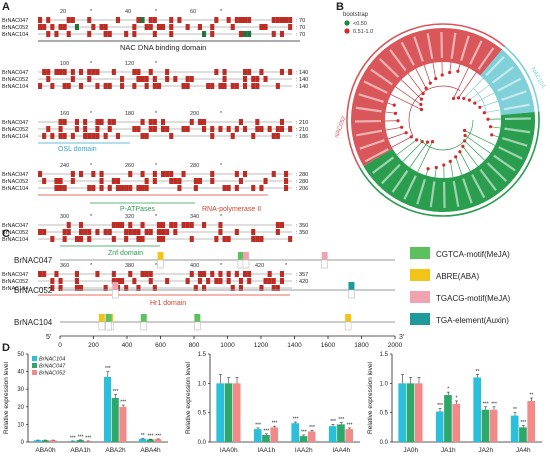 The image size is (550, 459). I want to click on axis-tick-label: 0, so click(60, 345).